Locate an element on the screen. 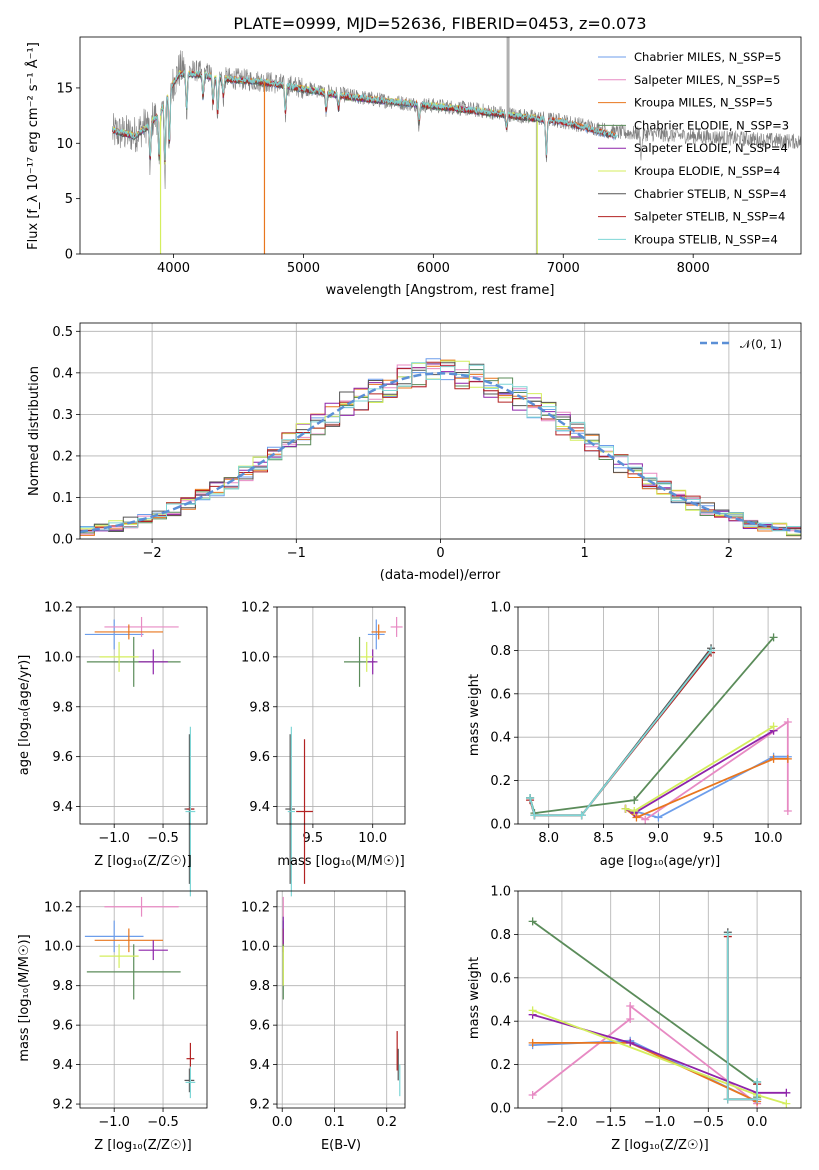  y-tick-label: 0.0 is located at coordinates (62, 540).